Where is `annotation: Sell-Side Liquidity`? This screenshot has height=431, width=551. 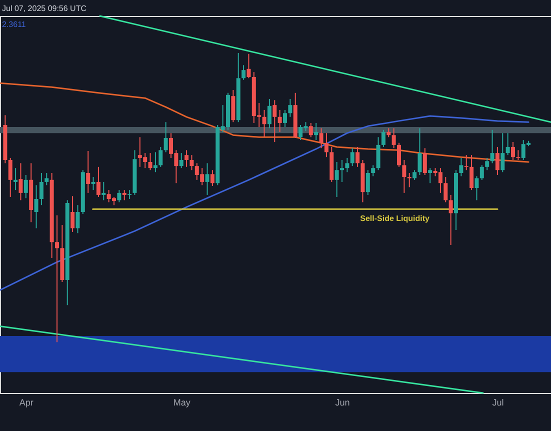
annotation: Sell-Side Liquidity is located at coordinates (395, 219).